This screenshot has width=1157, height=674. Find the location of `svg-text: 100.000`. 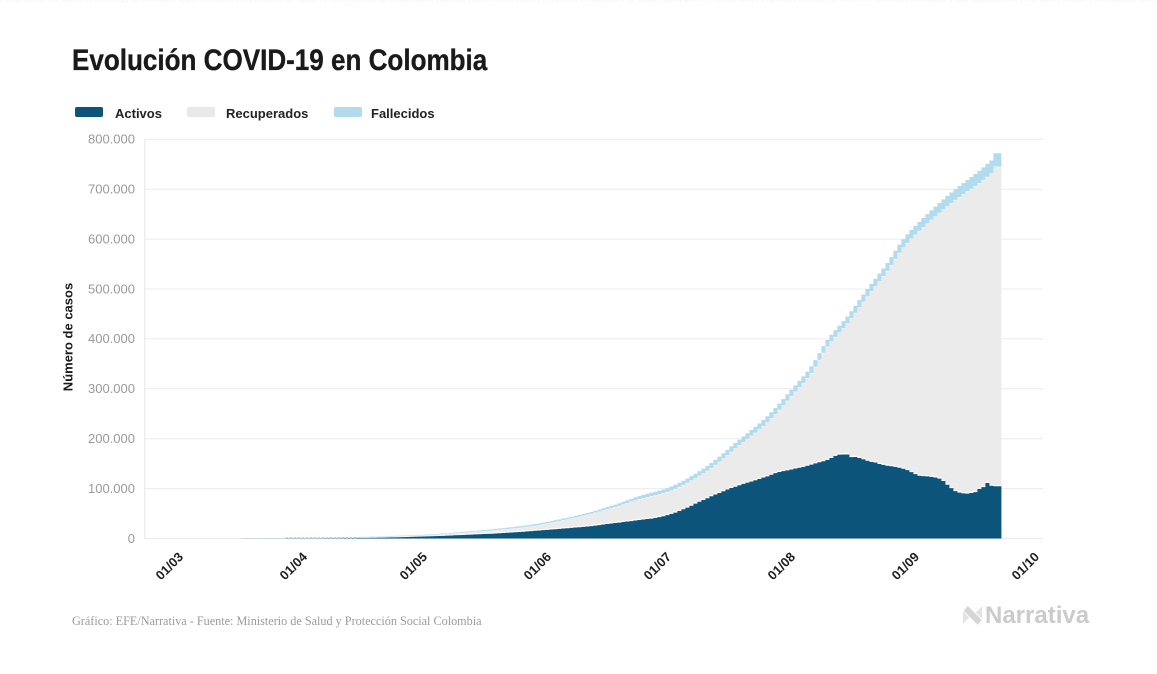

svg-text: 100.000 is located at coordinates (111, 488).